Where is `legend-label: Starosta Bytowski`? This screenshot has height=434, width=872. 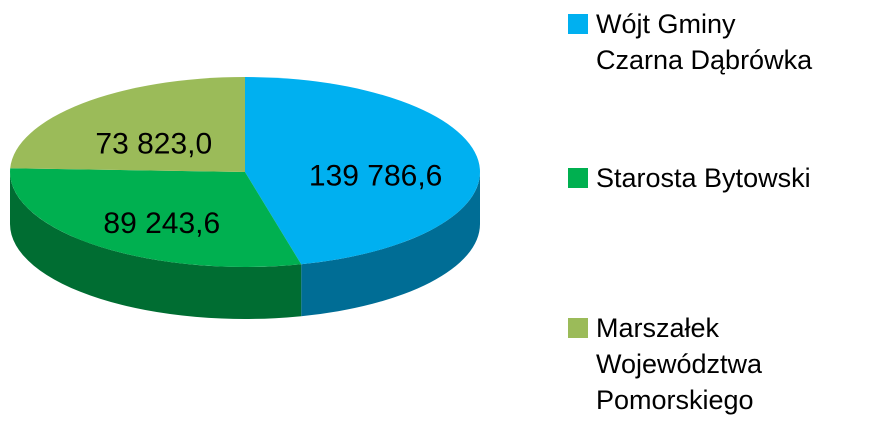
legend-label: Starosta Bytowski is located at coordinates (703, 178).